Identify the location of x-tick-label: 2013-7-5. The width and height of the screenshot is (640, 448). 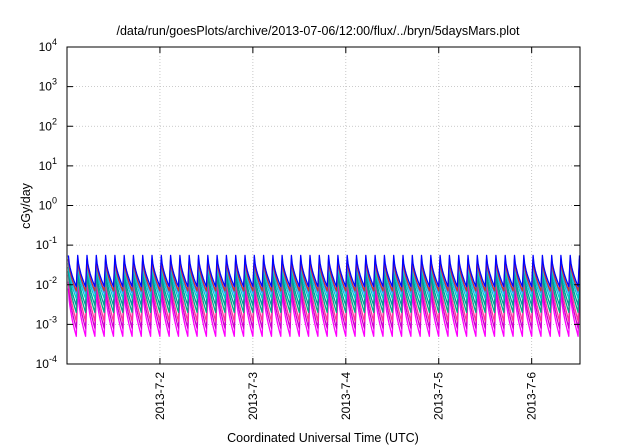
(439, 396).